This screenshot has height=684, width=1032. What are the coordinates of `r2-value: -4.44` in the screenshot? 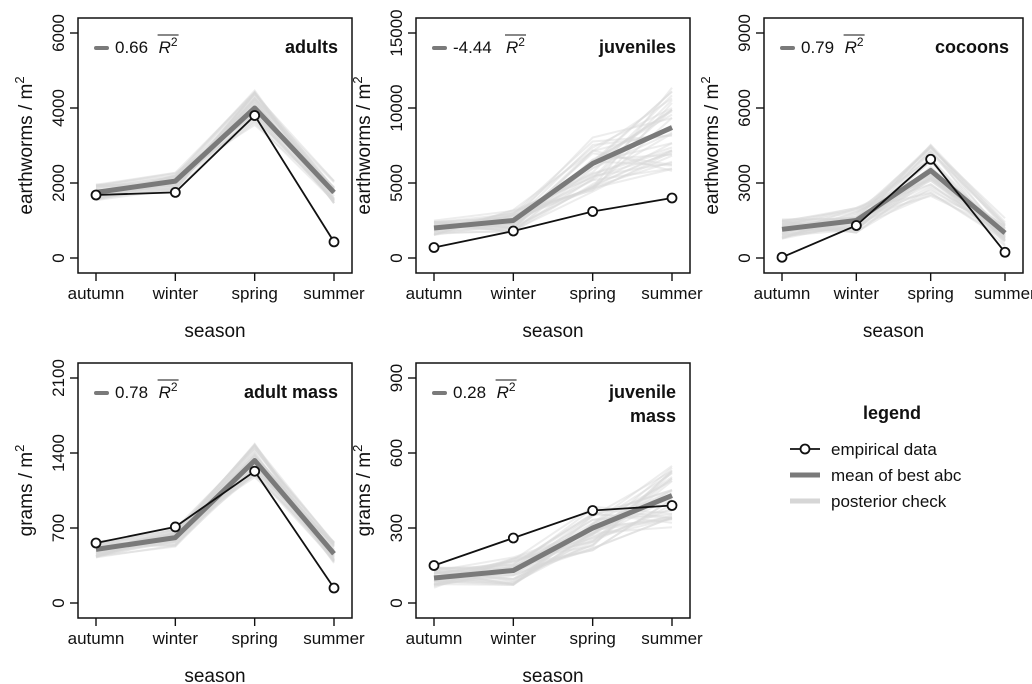 It's located at (472, 47).